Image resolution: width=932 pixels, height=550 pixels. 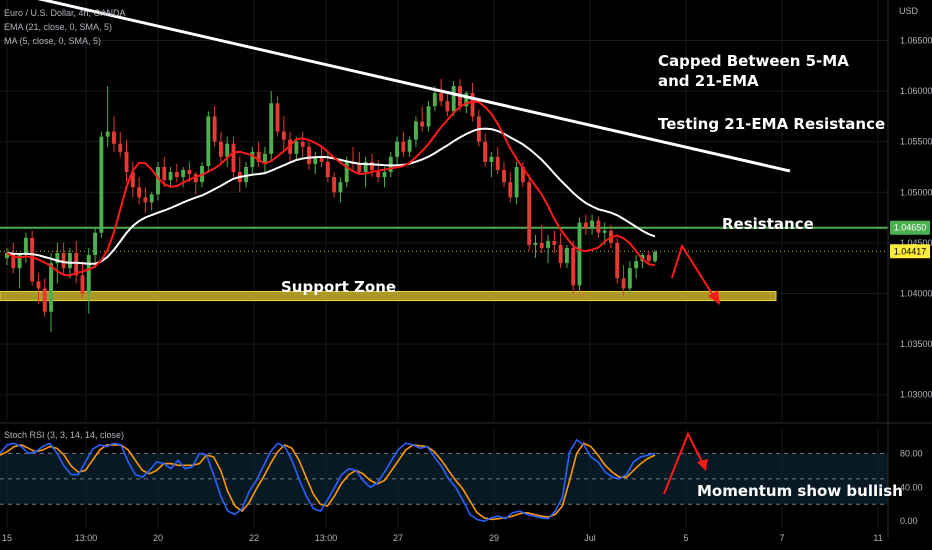 I want to click on time-tick-label: 27, so click(x=398, y=538).